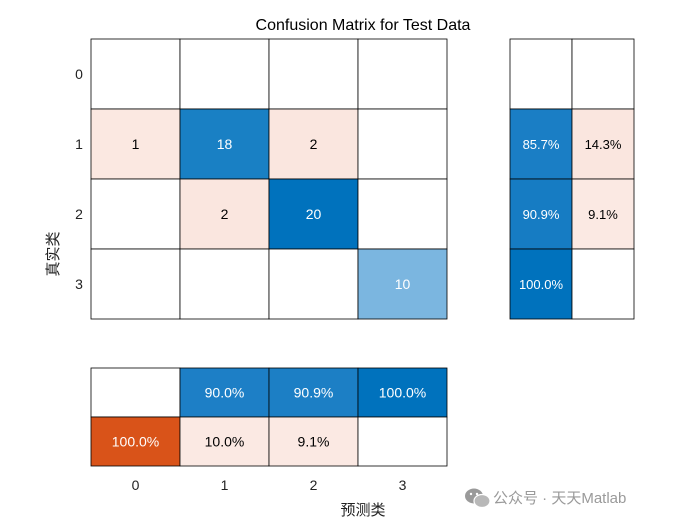 Image resolution: width=700 pixels, height=530 pixels. I want to click on matrix-cell-value: 18, so click(225, 144).